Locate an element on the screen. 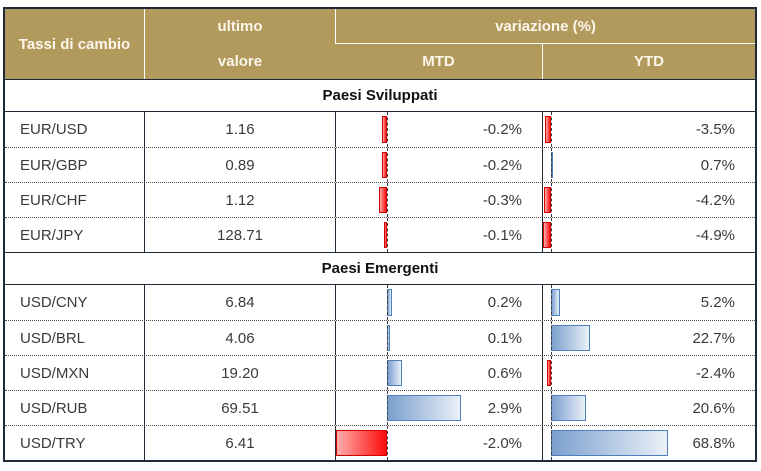 Image resolution: width=761 pixels, height=471 pixels. table-row: USD/BRL 4.06 0.1% 22.7% is located at coordinates (380, 337).